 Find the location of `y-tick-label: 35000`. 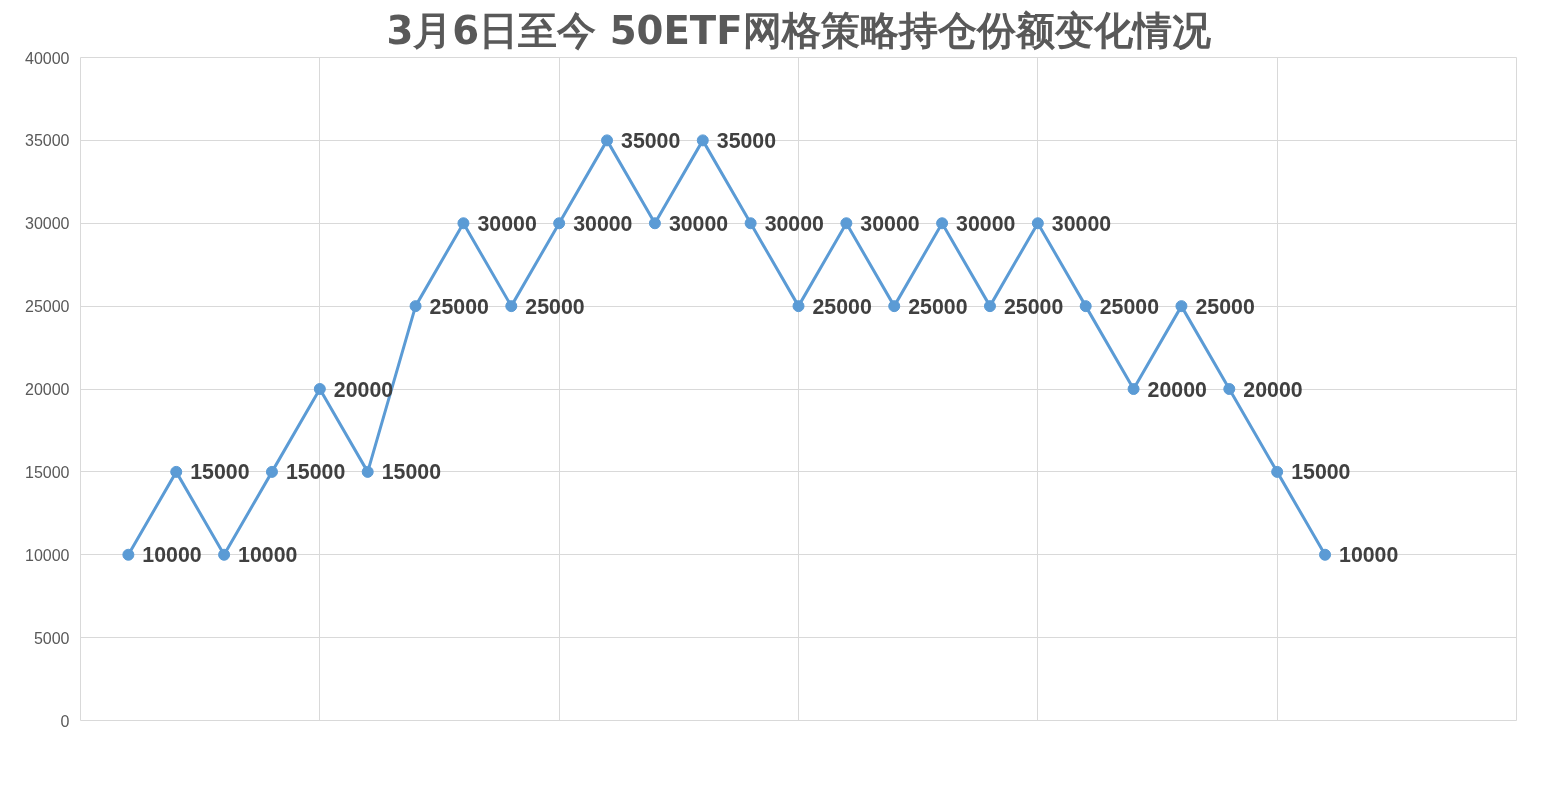

y-tick-label: 35000 is located at coordinates (47, 141).